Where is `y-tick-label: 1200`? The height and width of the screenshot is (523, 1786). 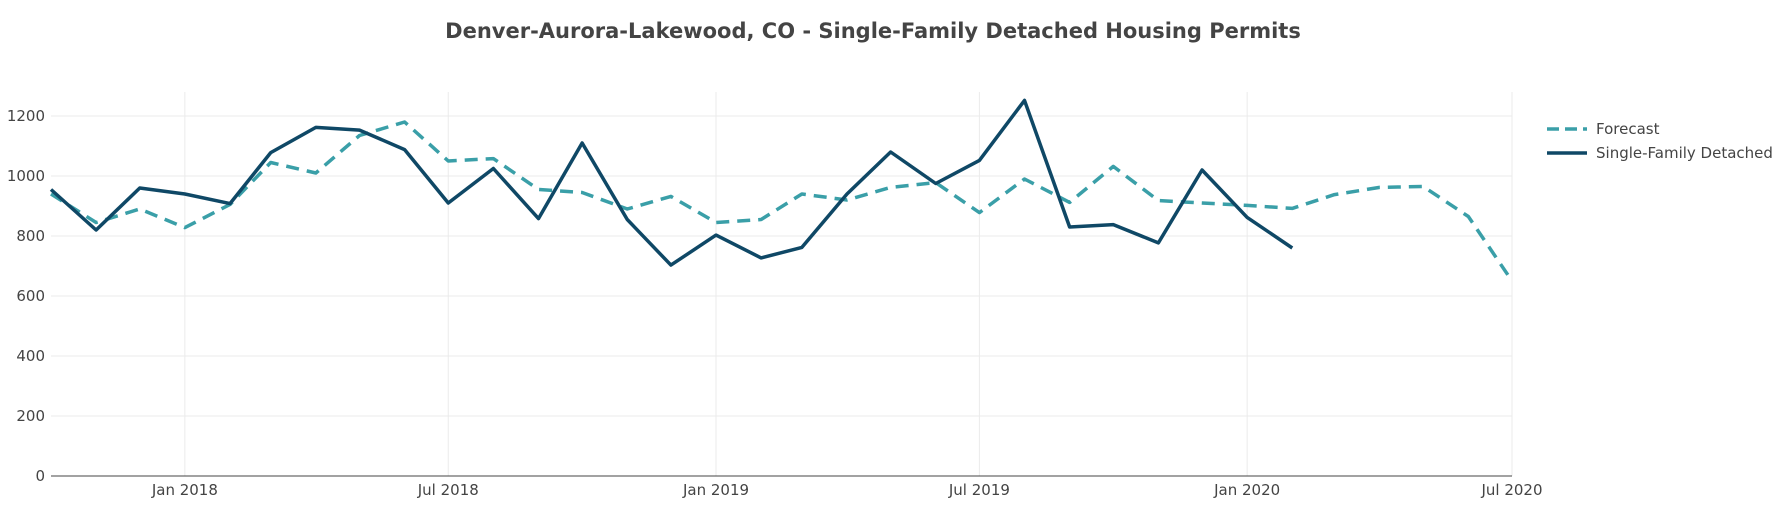
y-tick-label: 1200 is located at coordinates (26, 116).